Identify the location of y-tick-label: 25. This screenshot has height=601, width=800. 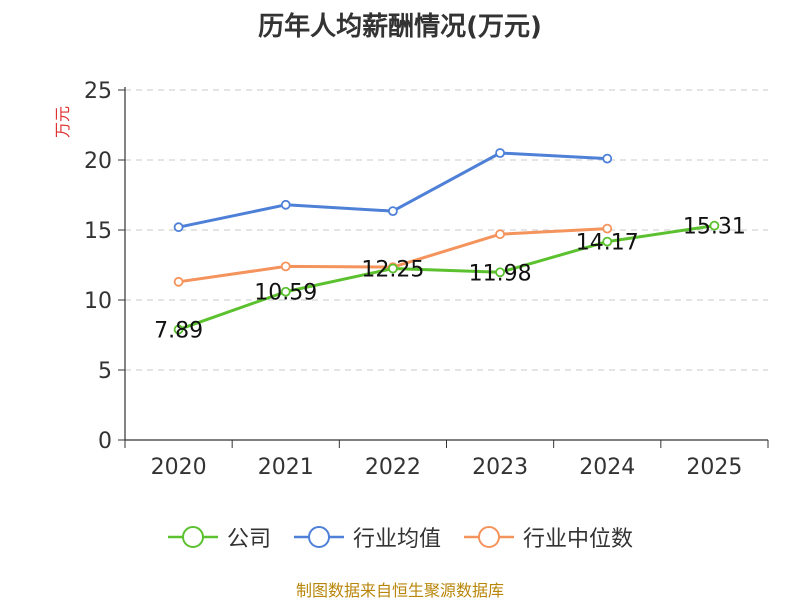
(98, 91).